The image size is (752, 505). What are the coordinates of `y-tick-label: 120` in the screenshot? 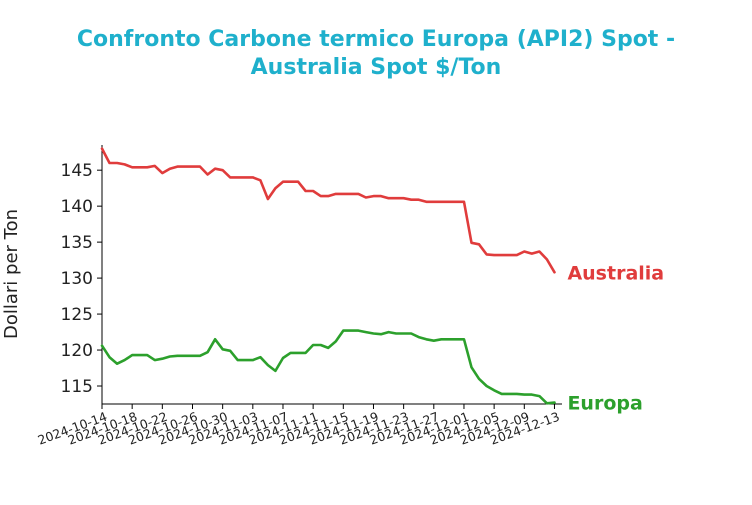 It's located at (77, 351).